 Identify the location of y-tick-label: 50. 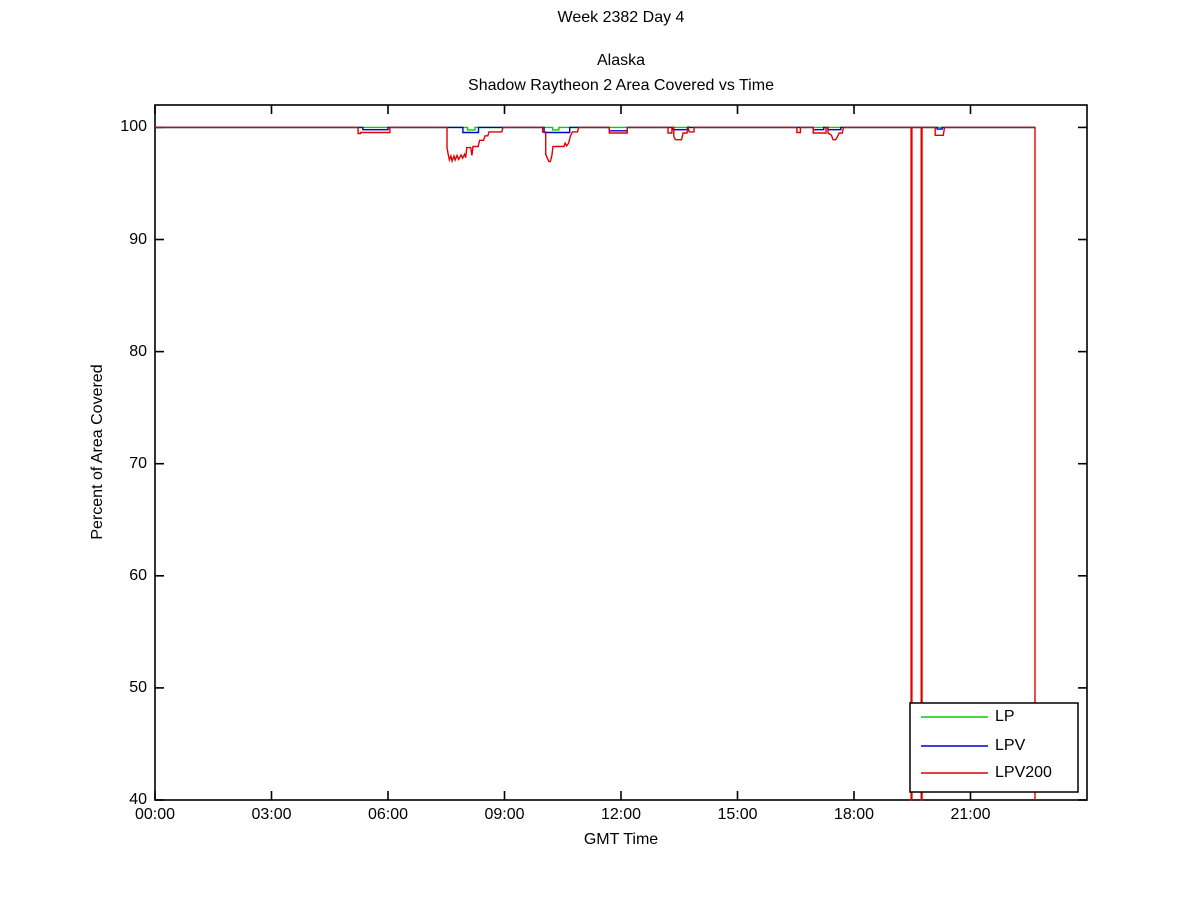
(138, 687).